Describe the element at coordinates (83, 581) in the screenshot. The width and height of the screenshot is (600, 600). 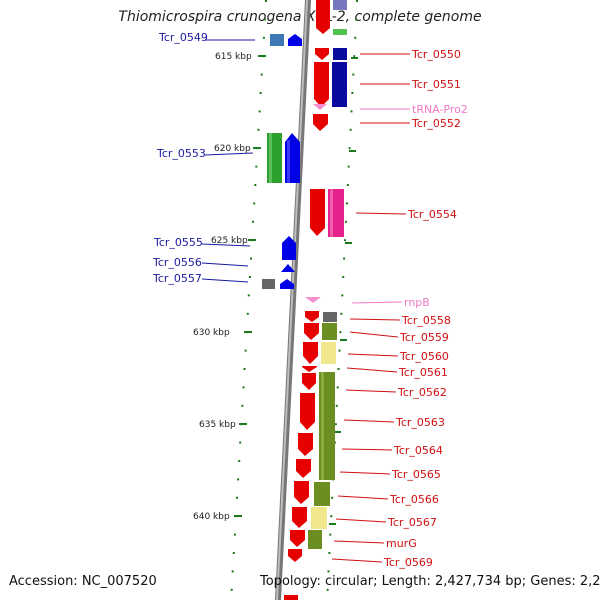
I see `accession-text: Accession: NC_007520` at that location.